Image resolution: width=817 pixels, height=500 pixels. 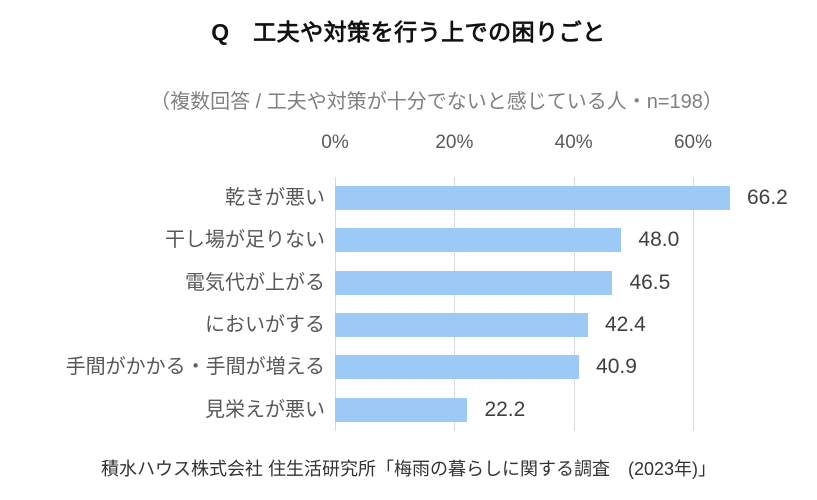 What do you see at coordinates (265, 324) in the screenshot?
I see `category-label: においがする` at bounding box center [265, 324].